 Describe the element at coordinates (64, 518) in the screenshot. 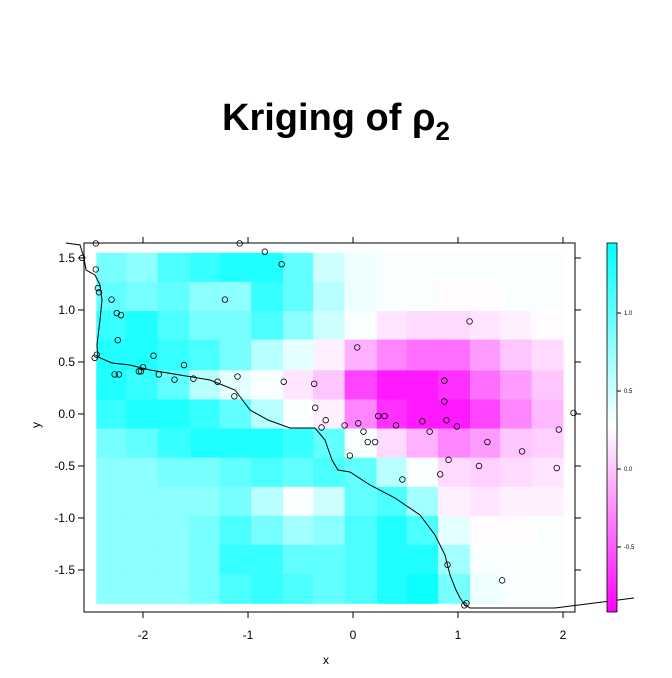

I see `y-tick-label: -1.0` at that location.